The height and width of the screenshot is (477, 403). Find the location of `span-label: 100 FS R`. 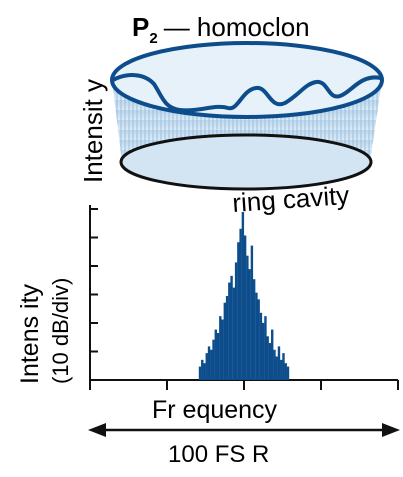

span-label: 100 FS R is located at coordinates (218, 454).